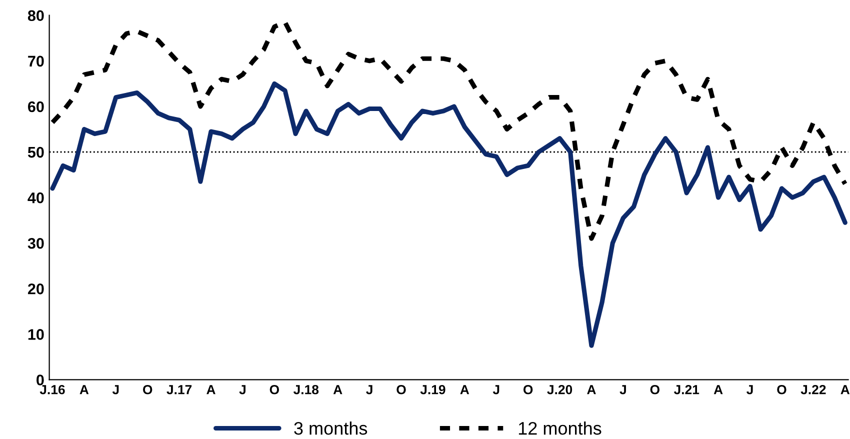  I want to click on y-tick-label: 70, so click(36, 61).